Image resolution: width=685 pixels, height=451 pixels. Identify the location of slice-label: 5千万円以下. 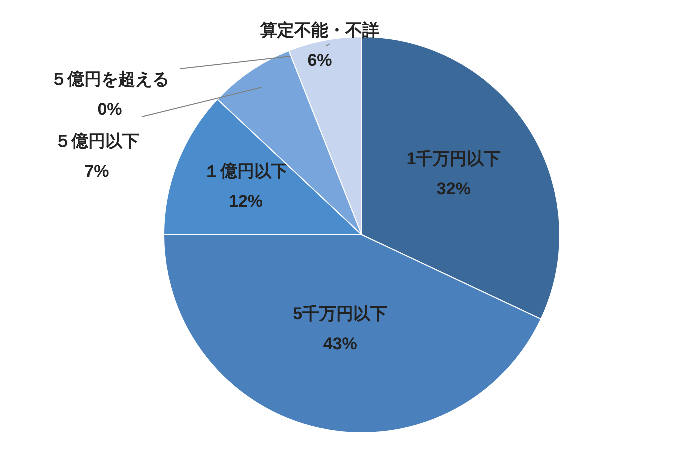
(340, 314).